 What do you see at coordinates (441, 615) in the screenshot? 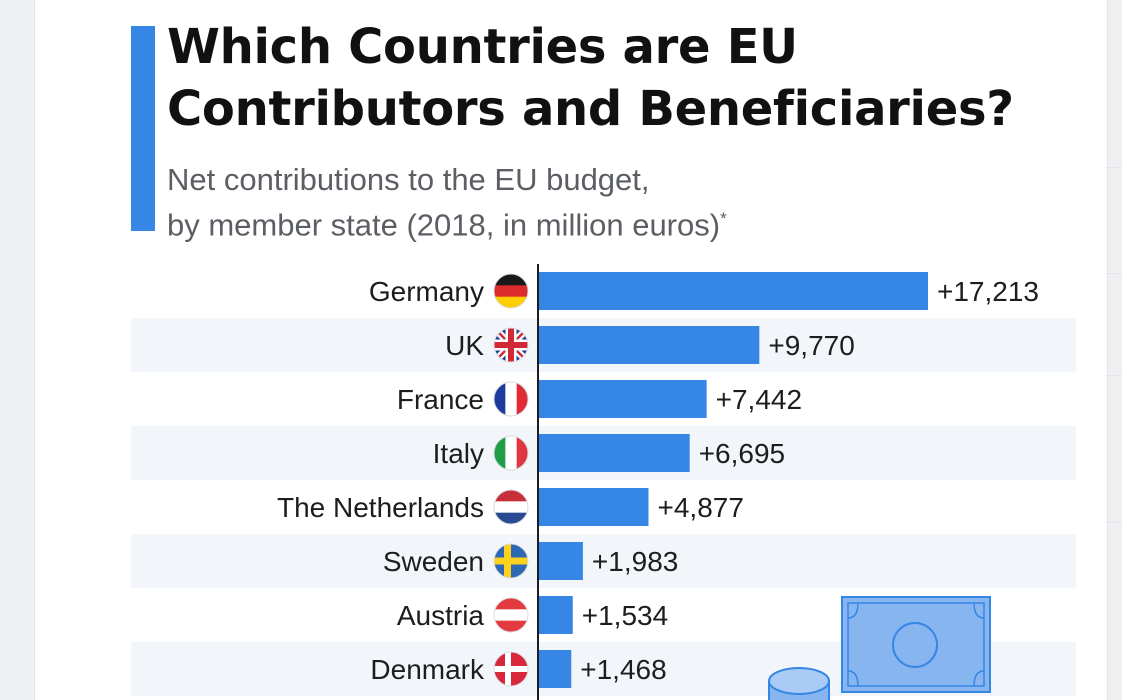
I see `category-label: Austria` at bounding box center [441, 615].